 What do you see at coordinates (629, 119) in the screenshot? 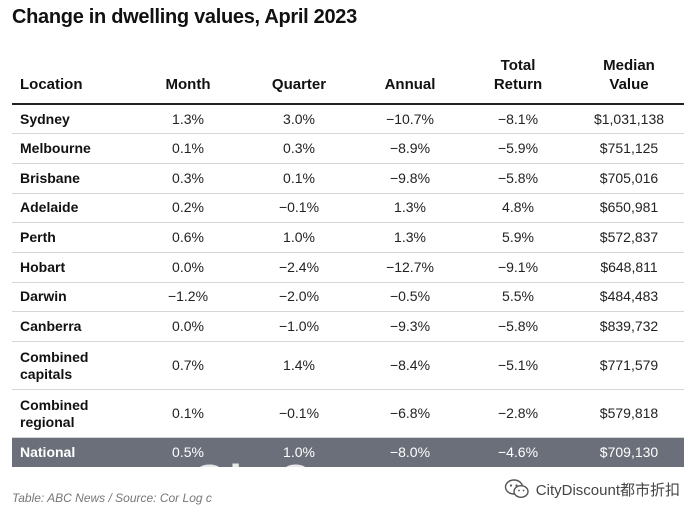
I see `cell-median-value: $1,031,138` at bounding box center [629, 119].